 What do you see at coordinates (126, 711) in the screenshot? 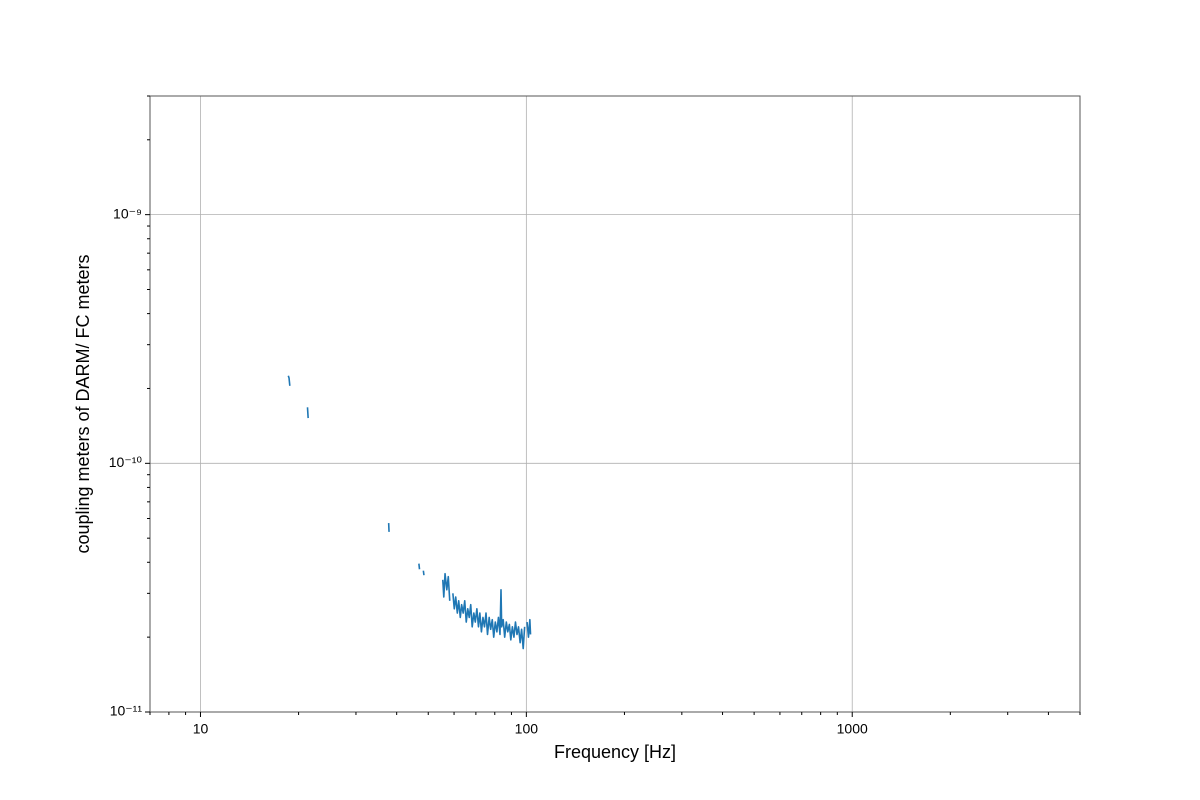
I see `y-tick-label: 10⁻¹¹` at bounding box center [126, 711].